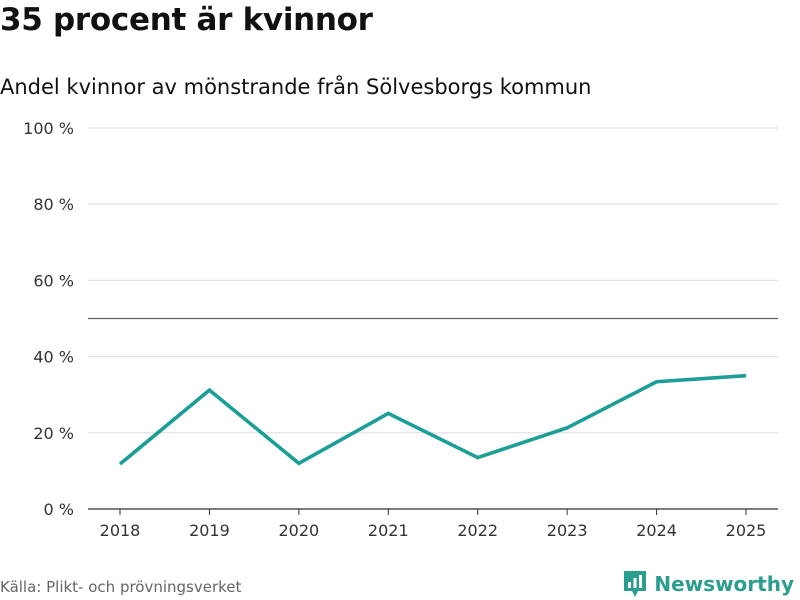 This screenshot has width=800, height=600. Describe the element at coordinates (48, 128) in the screenshot. I see `y-tick-label: 100 %` at that location.